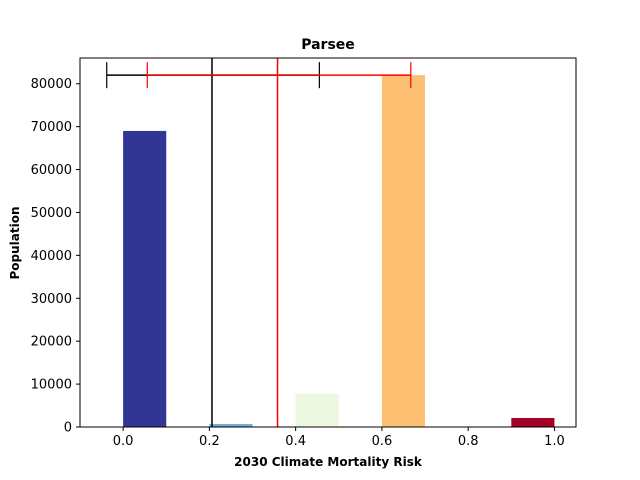  What do you see at coordinates (123, 441) in the screenshot?
I see `x-tick-label: 0.0` at bounding box center [123, 441].